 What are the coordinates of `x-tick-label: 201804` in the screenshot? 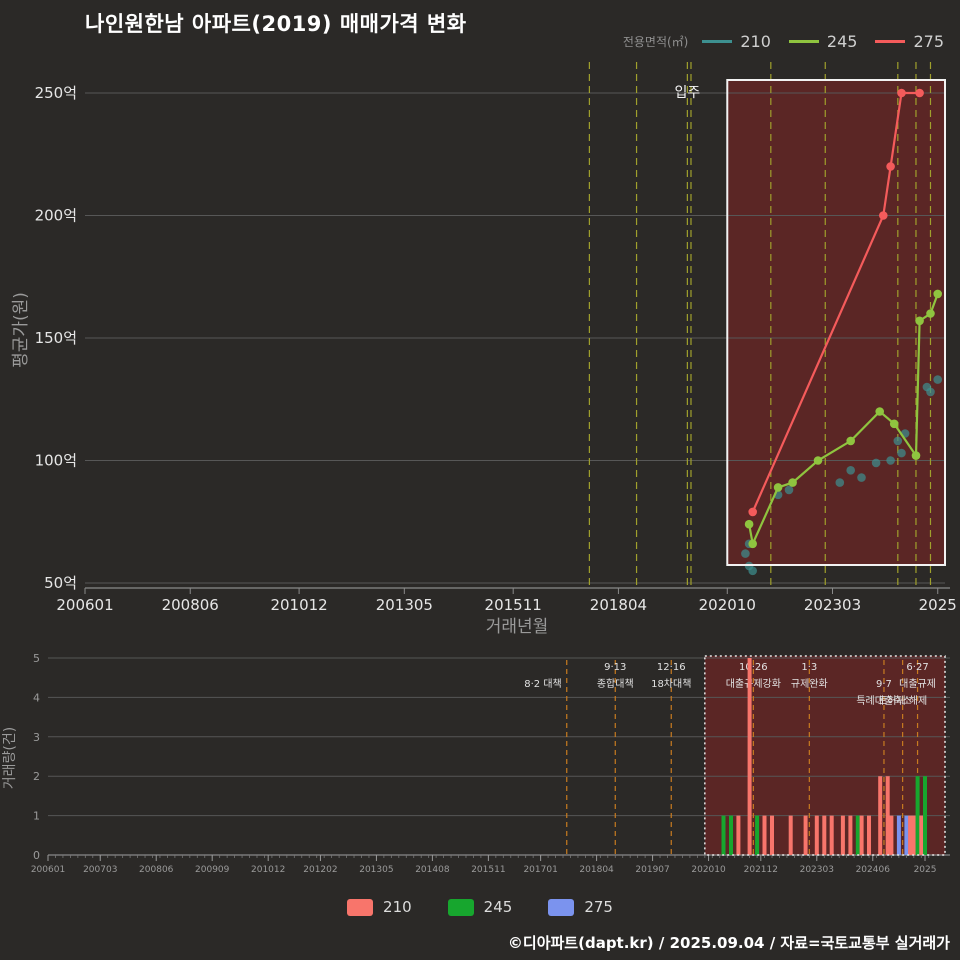 It's located at (618, 605).